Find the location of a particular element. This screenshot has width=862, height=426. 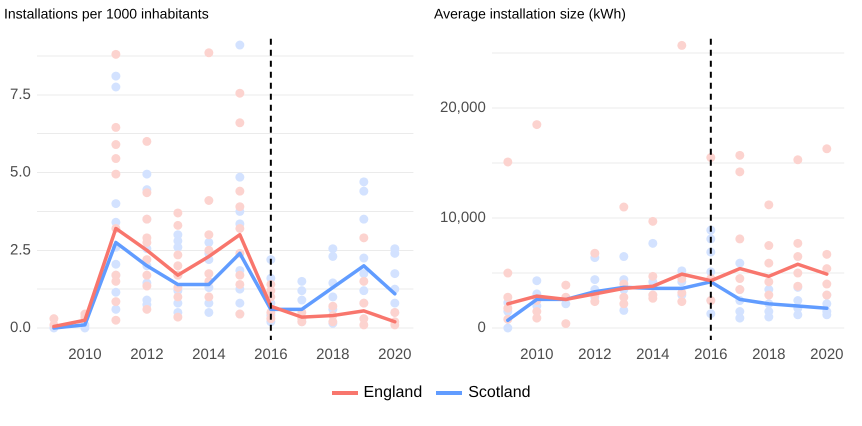

y-tick-label: 10,000 is located at coordinates (463, 217).